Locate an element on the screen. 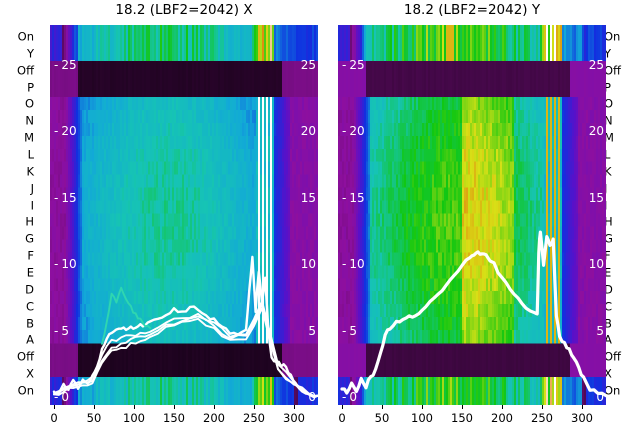 The height and width of the screenshot is (440, 640). category-tick-left-1: Y is located at coordinates (30, 53).